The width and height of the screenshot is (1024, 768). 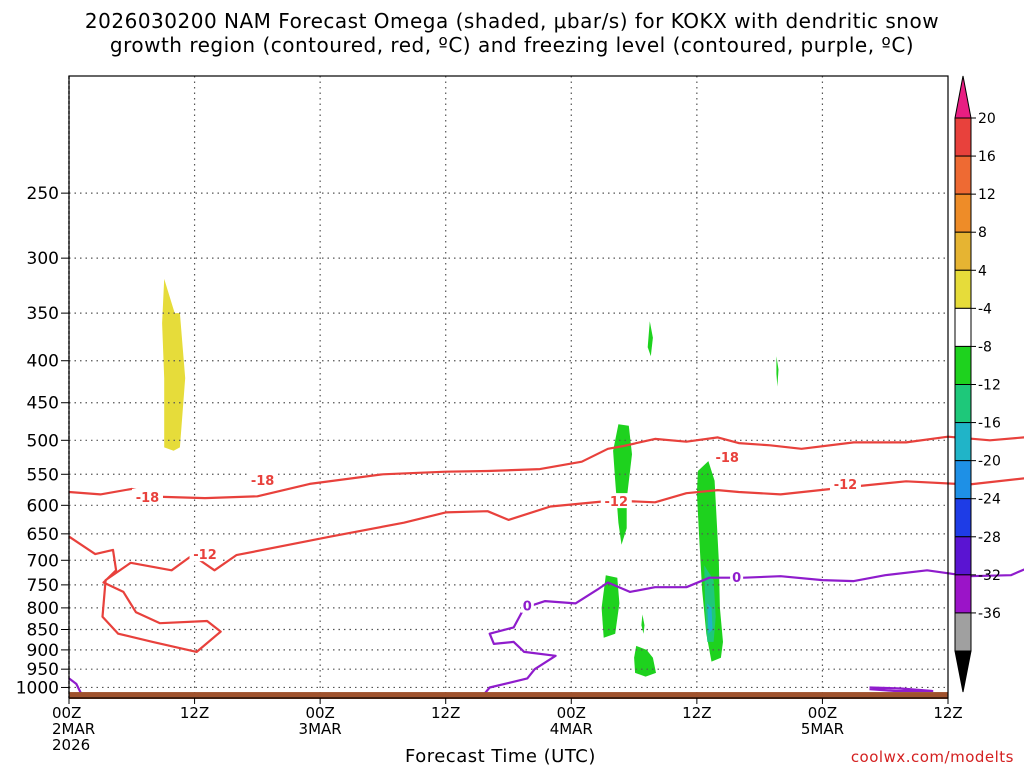 I want to click on colorbar-label: -12, so click(x=989, y=386).